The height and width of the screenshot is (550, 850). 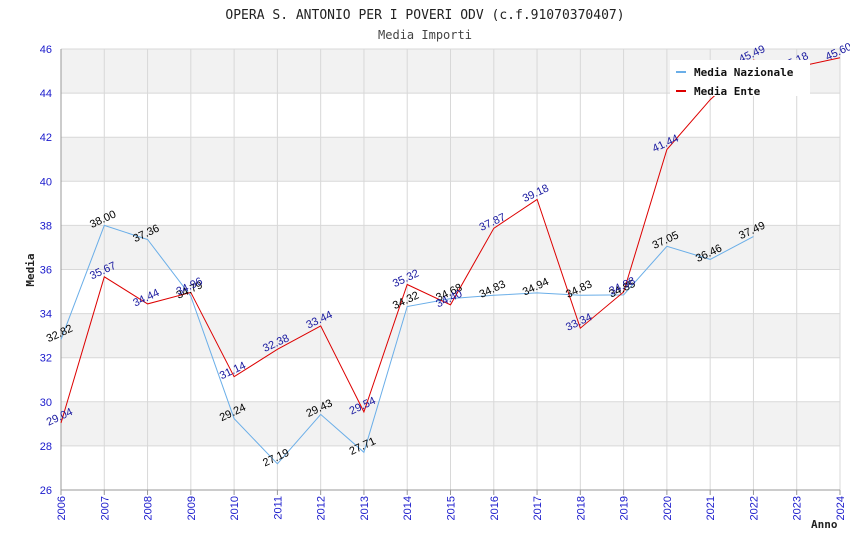 I want to click on x-tick-label: 2007, so click(x=105, y=508).